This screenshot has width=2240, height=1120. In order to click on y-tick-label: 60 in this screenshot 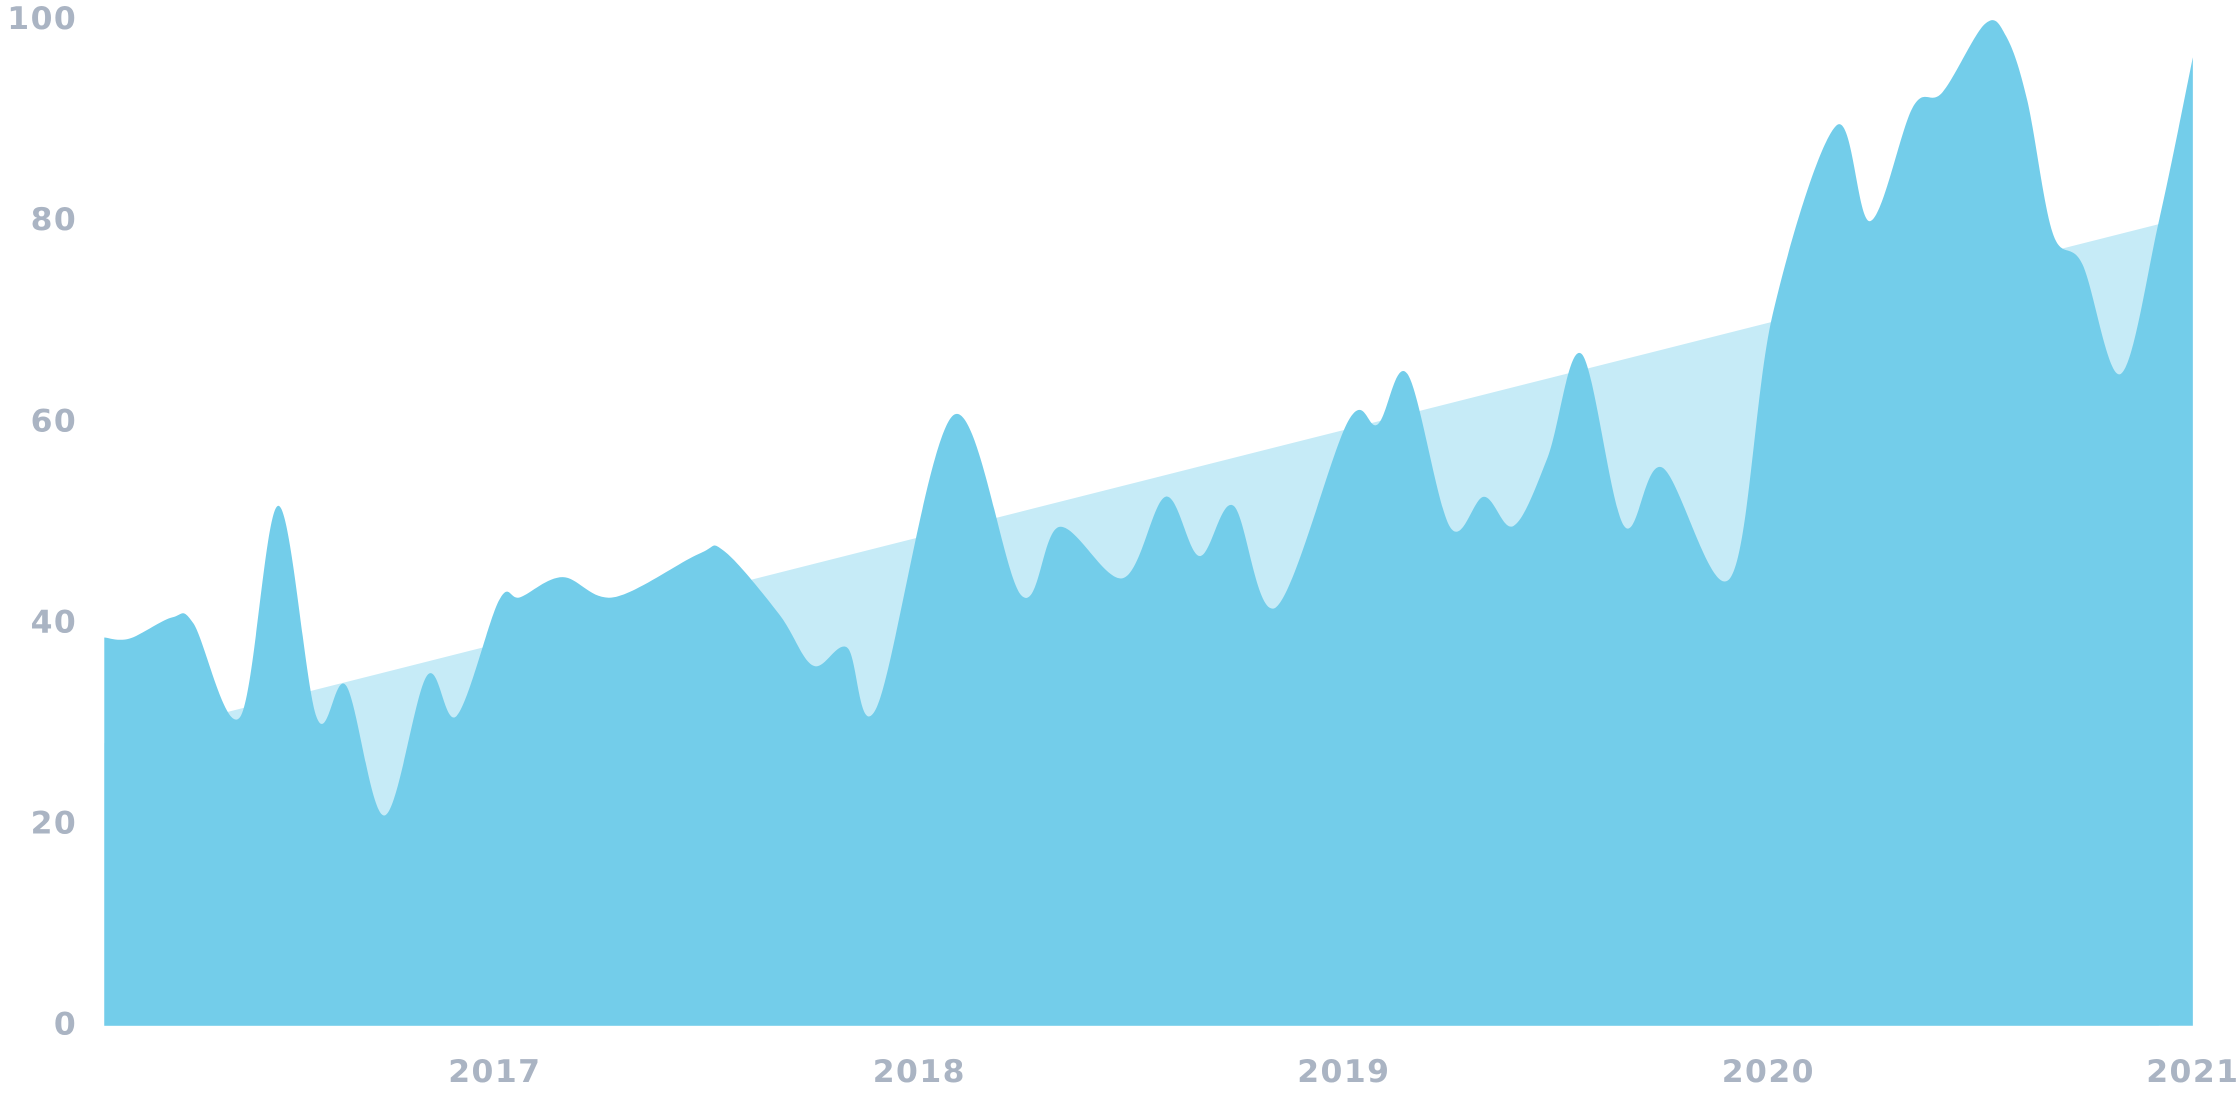, I will do `click(54, 421)`.